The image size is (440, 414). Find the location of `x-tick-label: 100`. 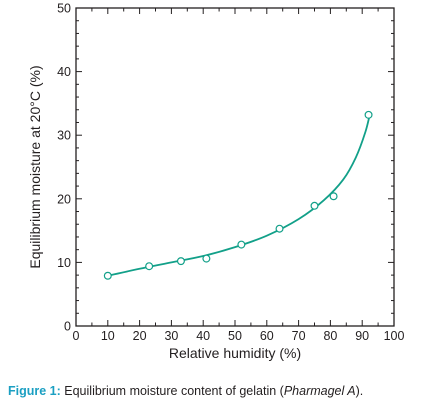

x-tick-label: 100 is located at coordinates (394, 336).